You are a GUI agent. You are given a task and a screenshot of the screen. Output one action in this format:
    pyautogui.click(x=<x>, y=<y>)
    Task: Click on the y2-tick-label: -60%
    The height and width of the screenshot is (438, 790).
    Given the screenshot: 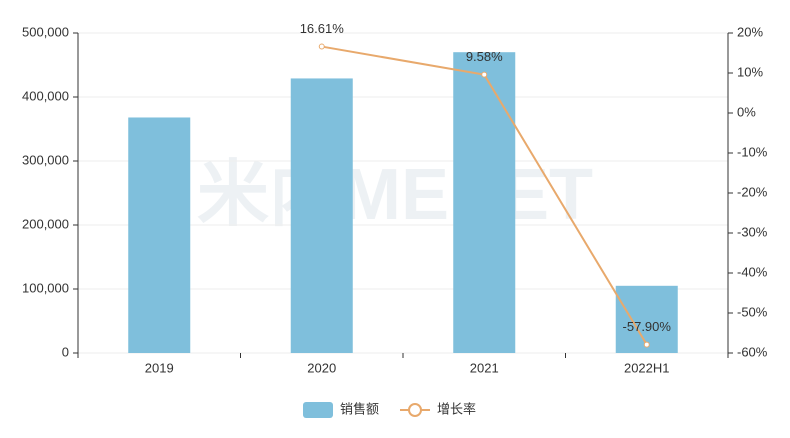 What is the action you would take?
    pyautogui.click(x=752, y=351)
    